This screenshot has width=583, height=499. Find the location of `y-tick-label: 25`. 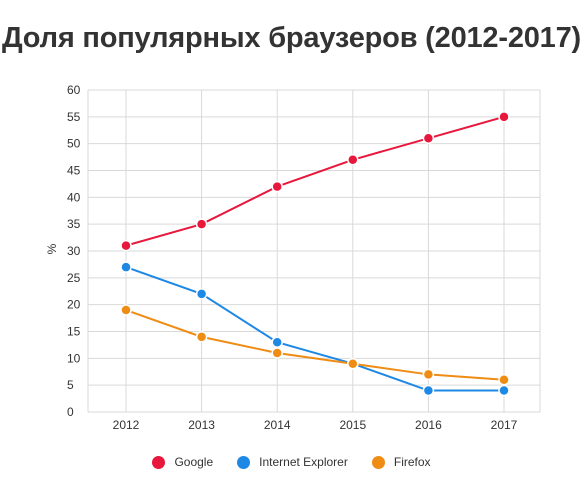

y-tick-label: 25 is located at coordinates (74, 278).